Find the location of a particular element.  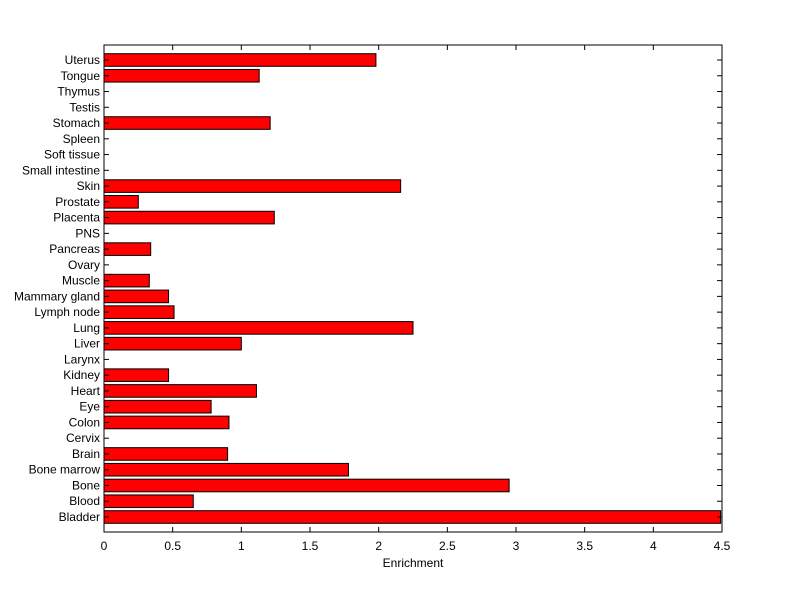

x-tick-label: 0 is located at coordinates (104, 546).